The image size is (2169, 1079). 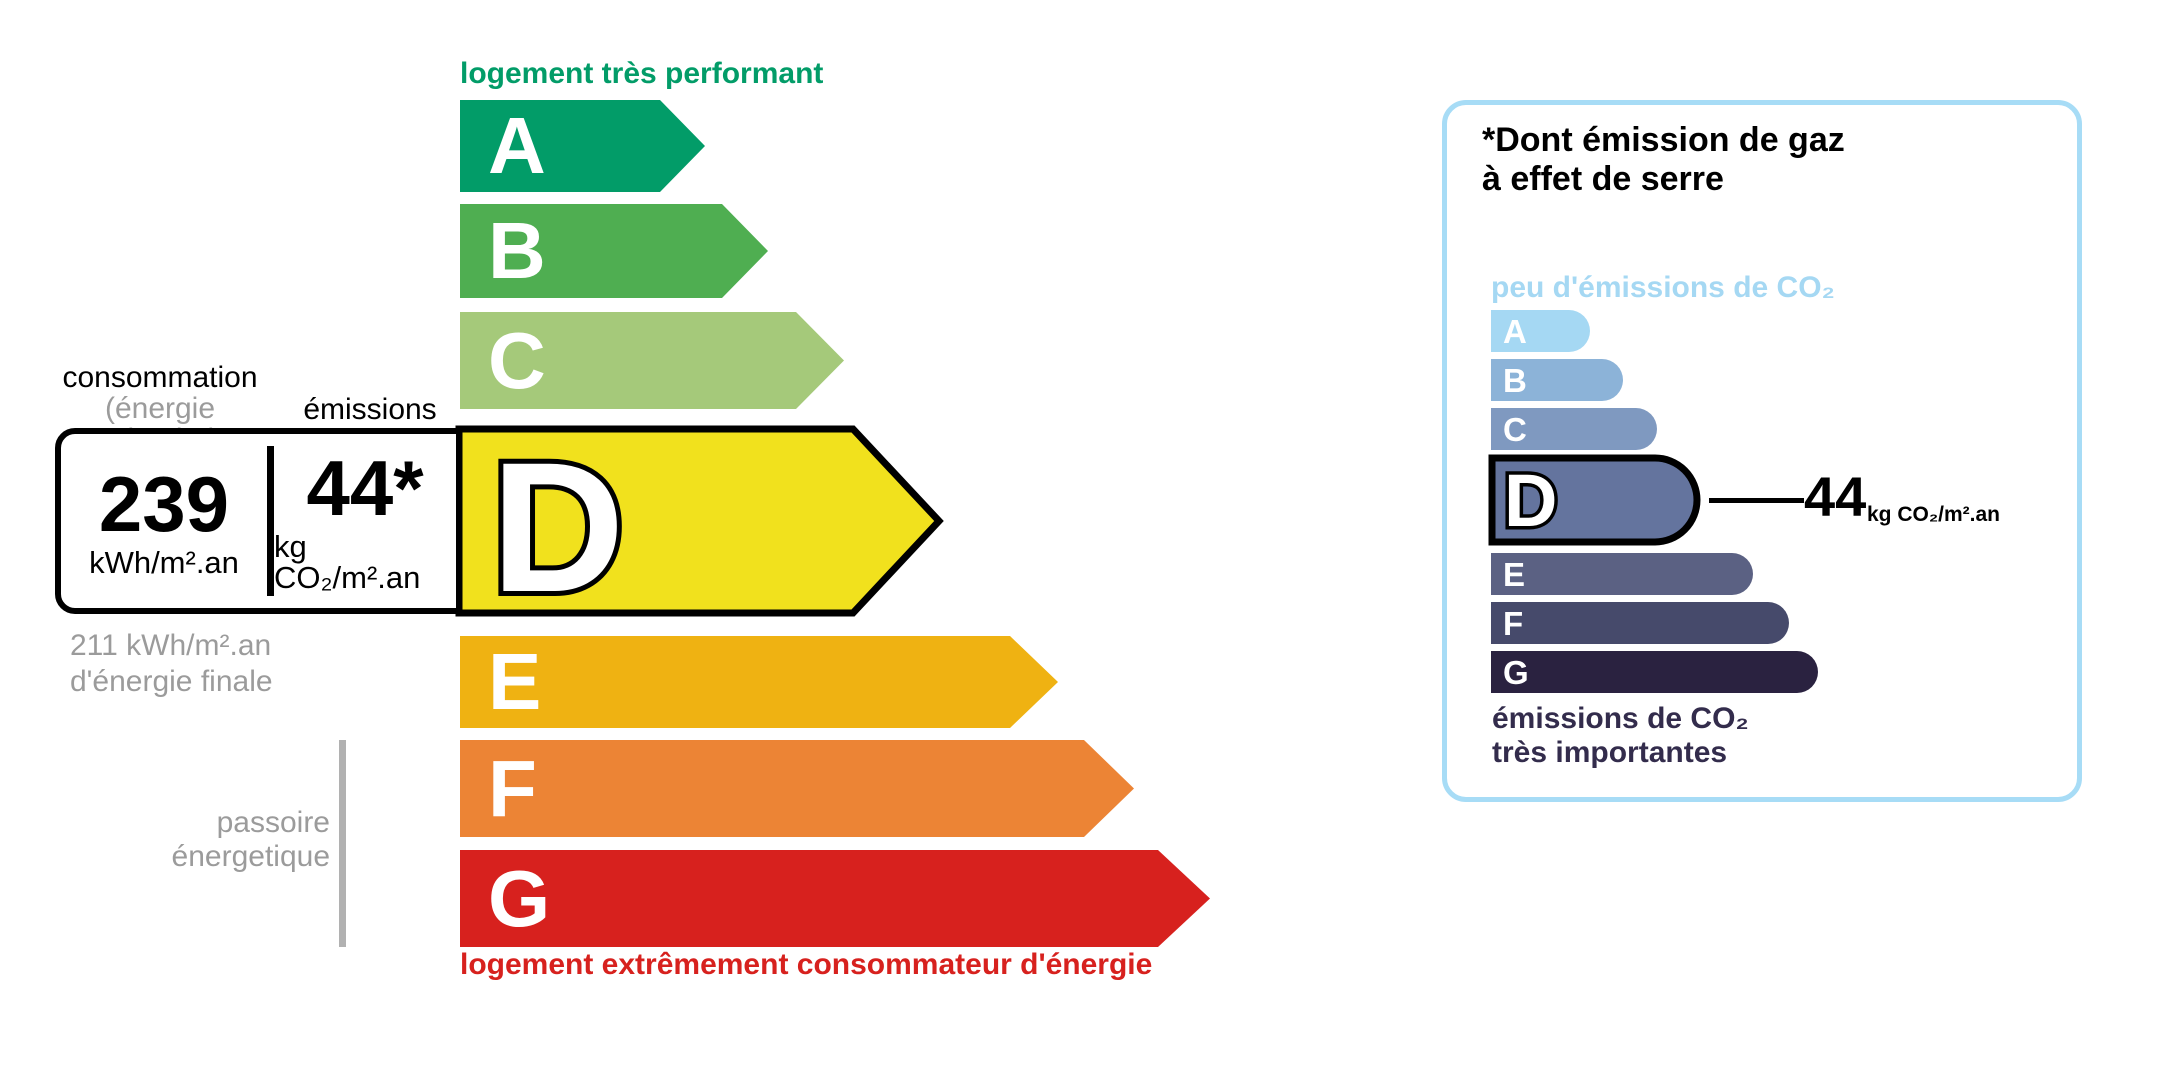 I want to click on final-energy-line2: d'énergie finale, so click(x=171, y=681).